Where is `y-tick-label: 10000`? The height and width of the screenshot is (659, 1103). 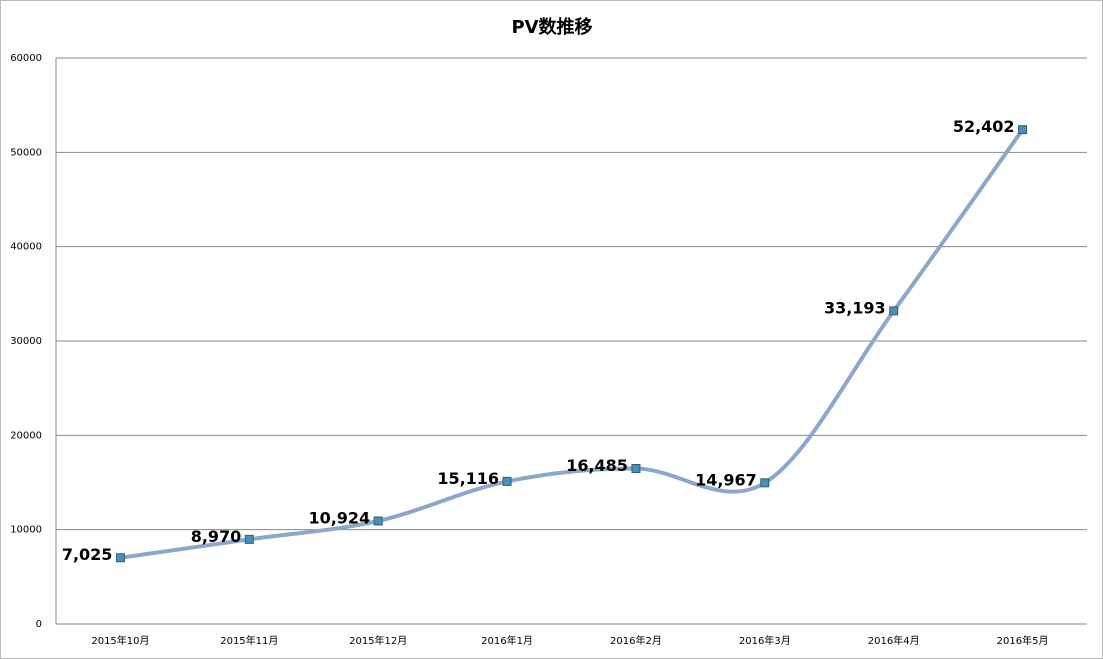
y-tick-label: 10000 is located at coordinates (26, 530).